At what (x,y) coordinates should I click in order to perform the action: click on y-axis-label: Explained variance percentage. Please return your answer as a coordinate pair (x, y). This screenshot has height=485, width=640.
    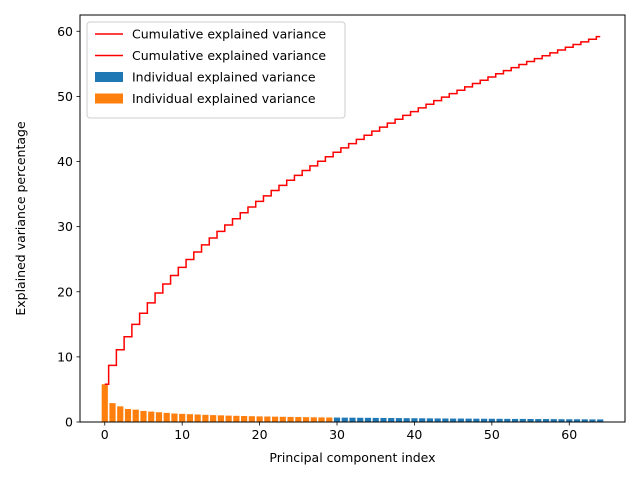
    Looking at the image, I should click on (20, 218).